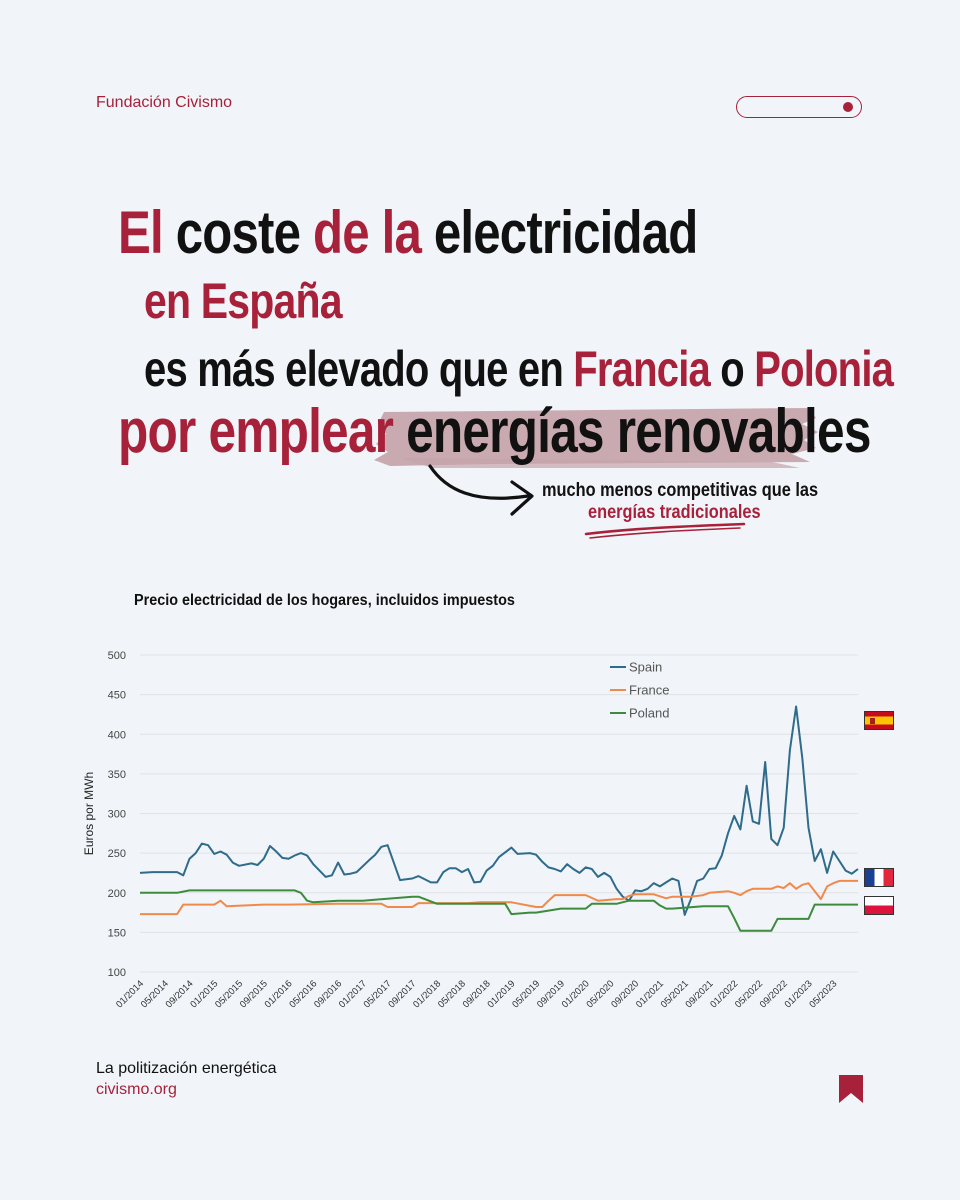  Describe the element at coordinates (499, 810) in the screenshot. I see `series-line-spain` at that location.